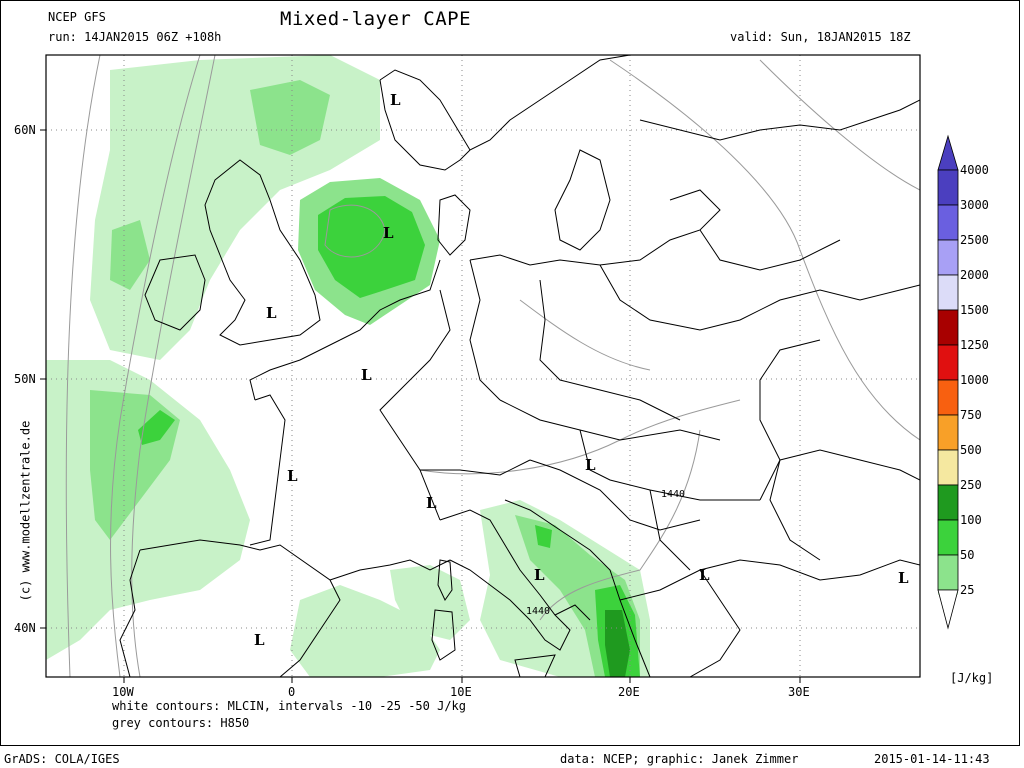  I want to click on colorbar-label: 2000, so click(974, 275).